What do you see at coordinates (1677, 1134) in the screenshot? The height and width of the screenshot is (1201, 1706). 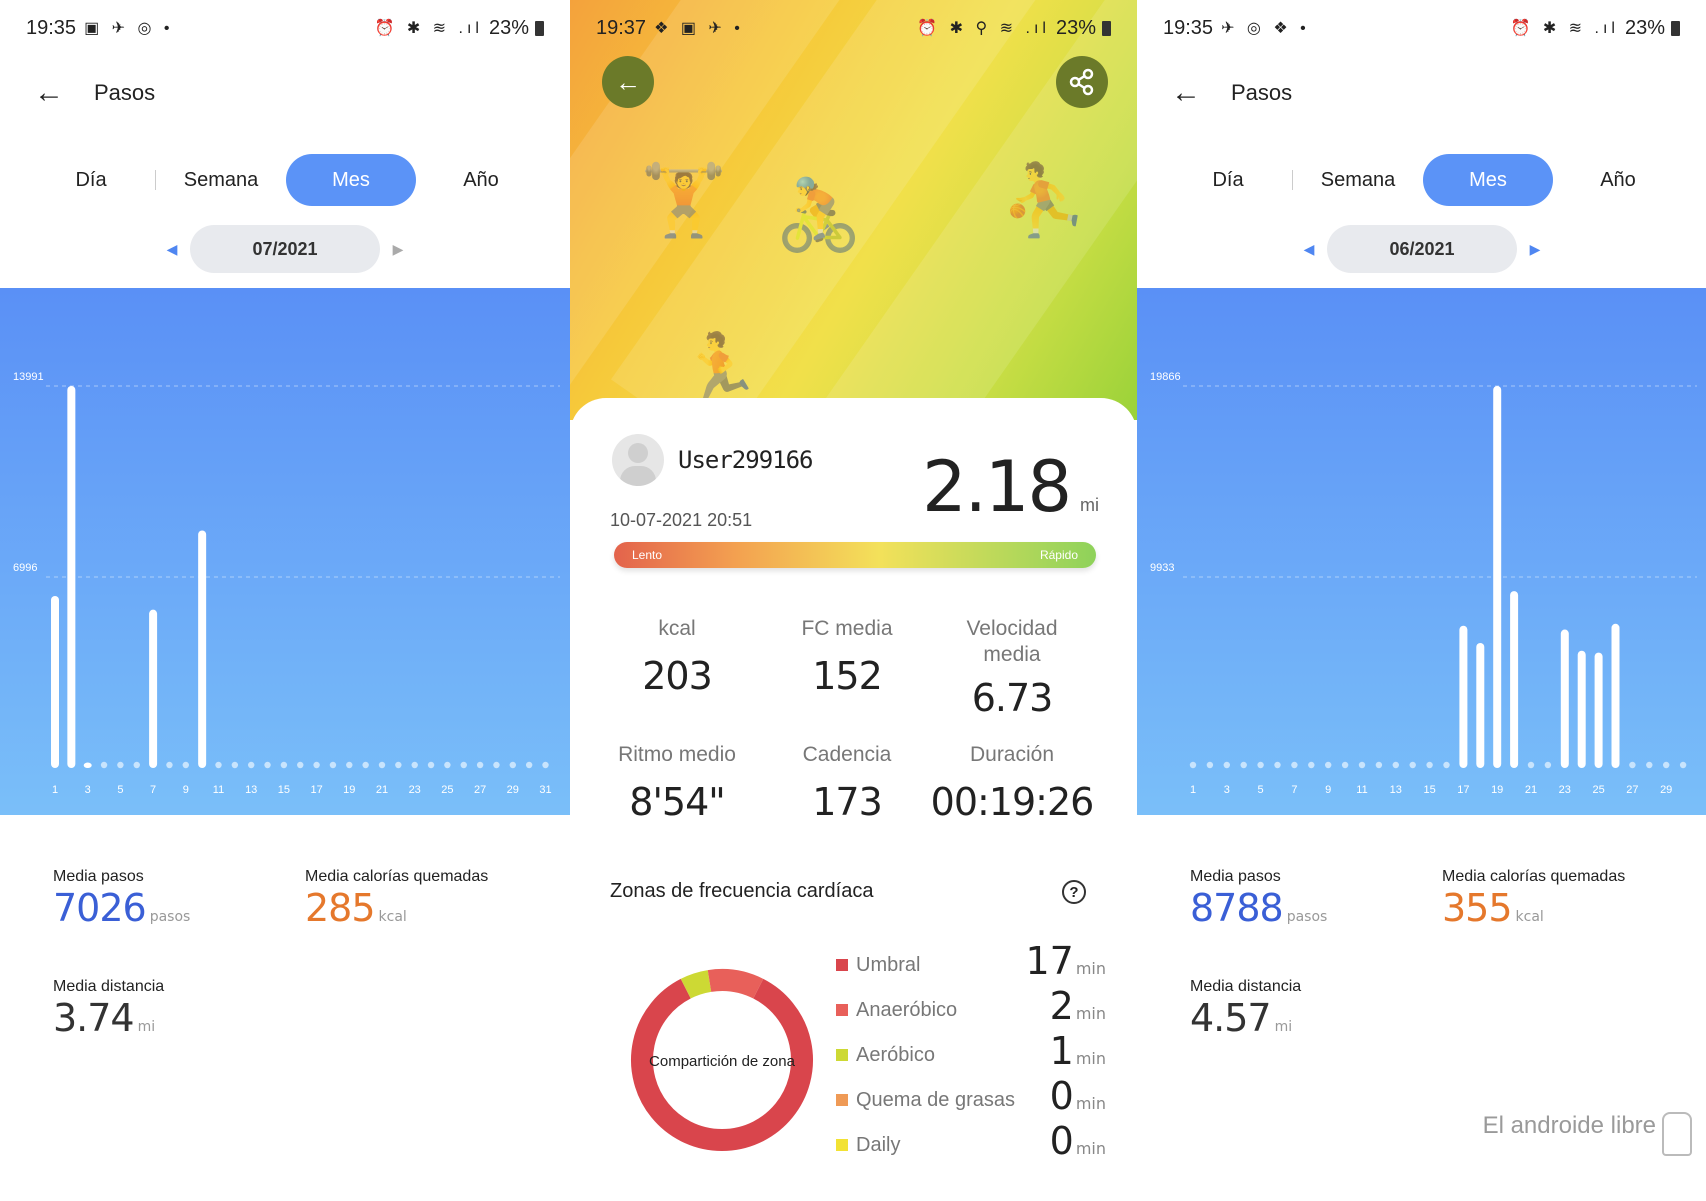 I see `android-logo-icon` at bounding box center [1677, 1134].